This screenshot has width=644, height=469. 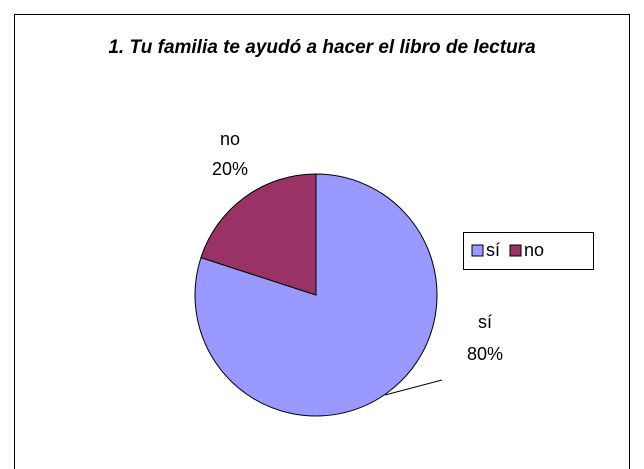 What do you see at coordinates (413, 387) in the screenshot?
I see `leader-line` at bounding box center [413, 387].